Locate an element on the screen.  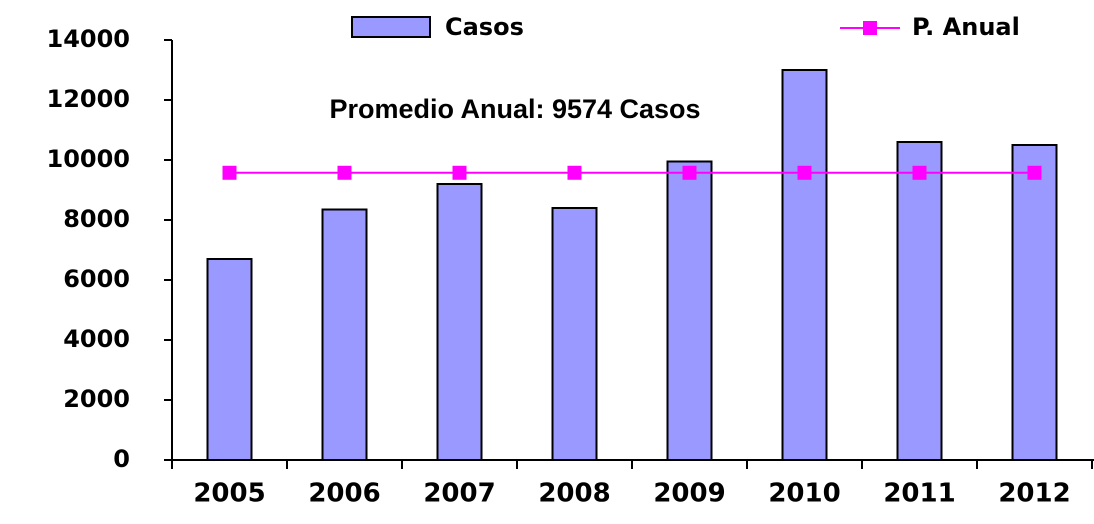
x-tick-label: 2012 is located at coordinates (1034, 494).